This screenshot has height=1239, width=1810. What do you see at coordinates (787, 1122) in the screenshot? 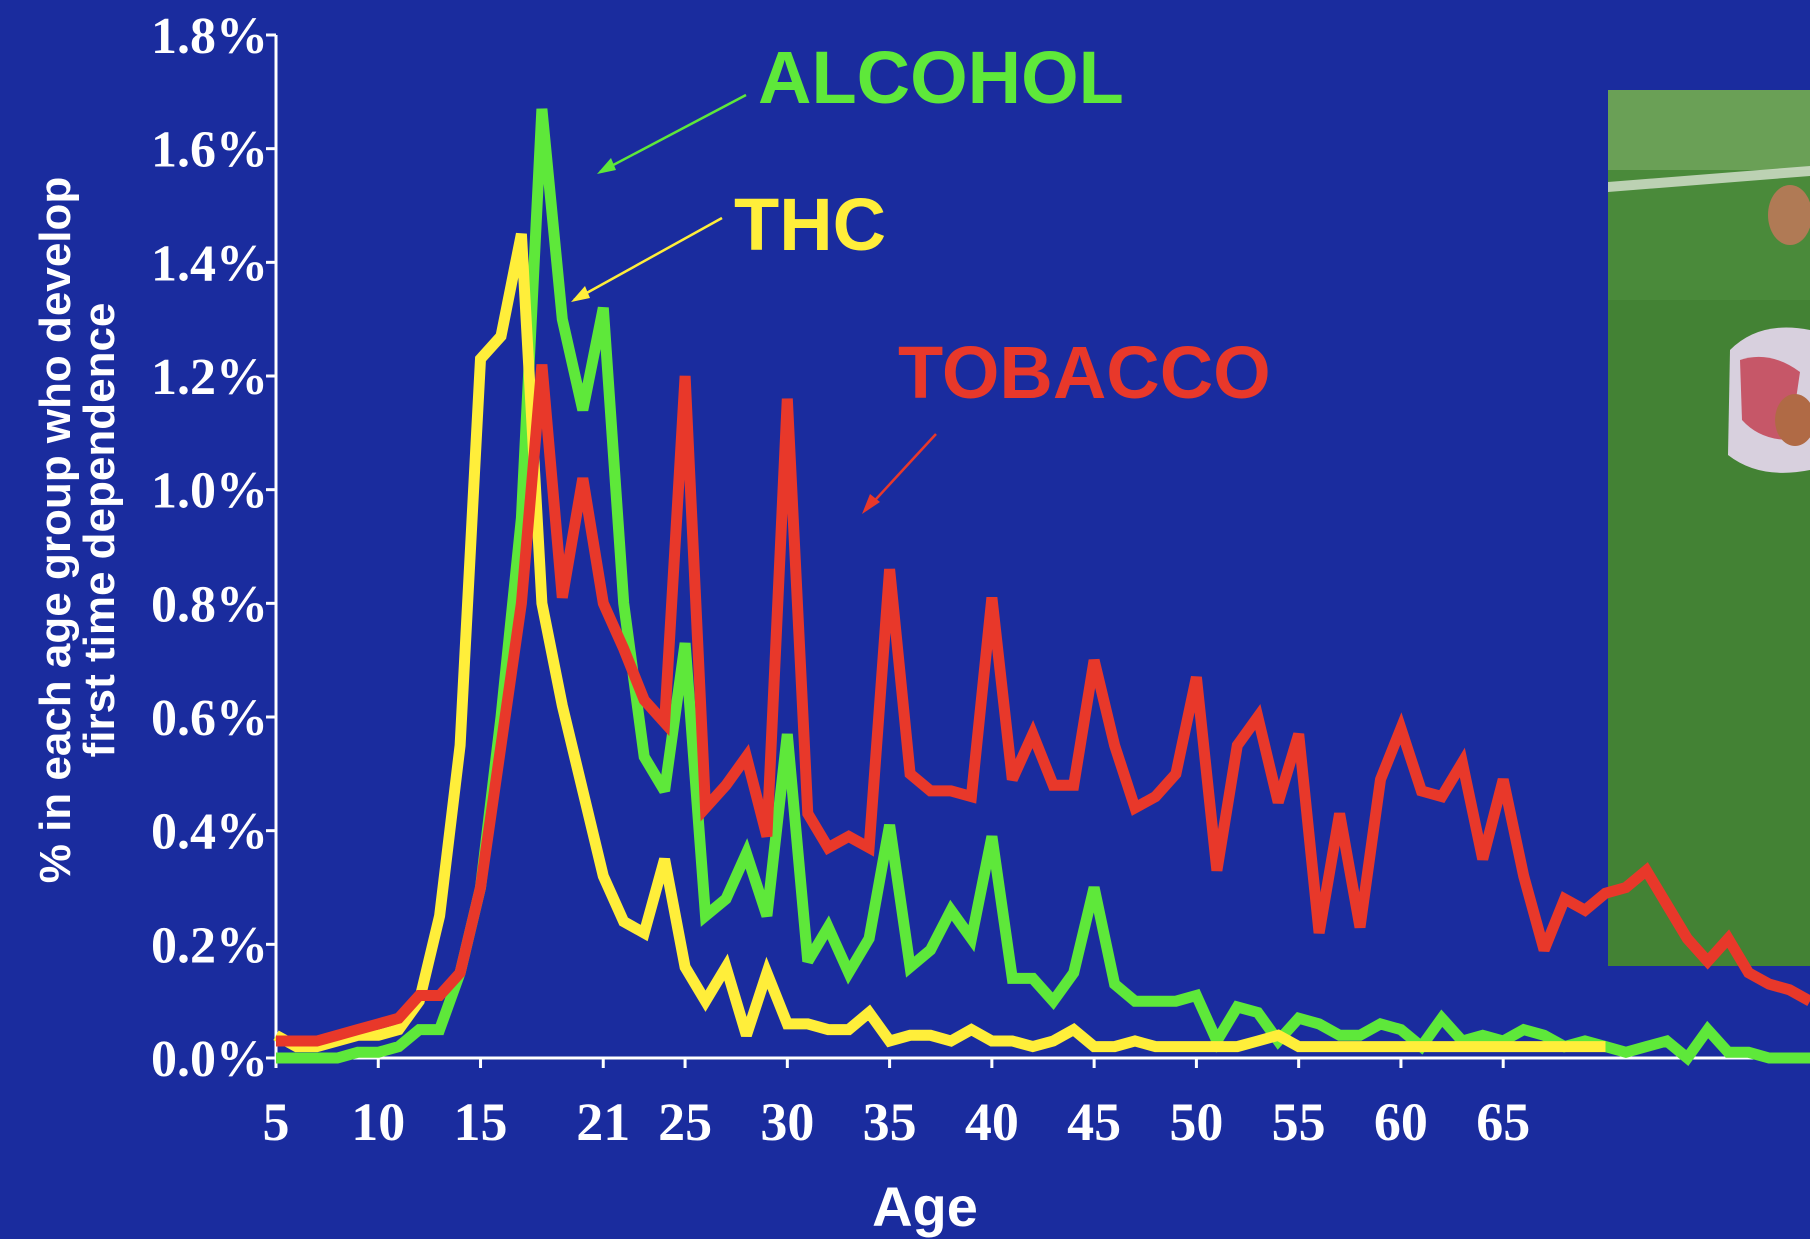
I see `x-tick-label: 30` at bounding box center [787, 1122].